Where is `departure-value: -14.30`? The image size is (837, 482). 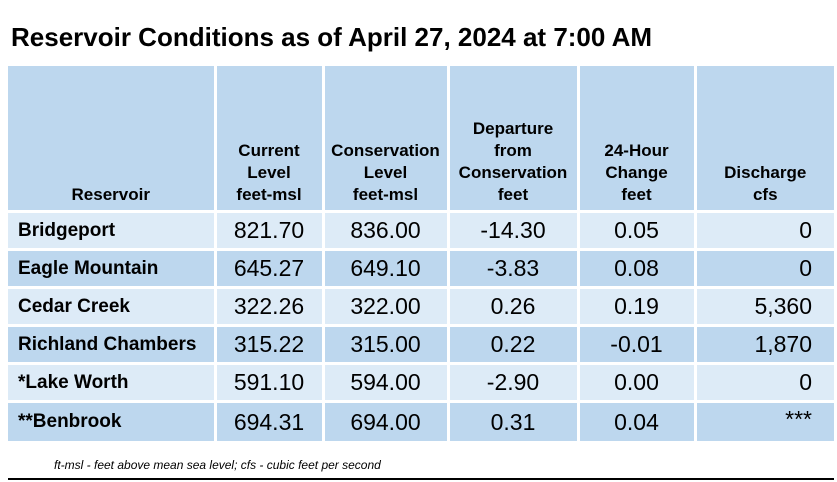 departure-value: -14.30 is located at coordinates (512, 230).